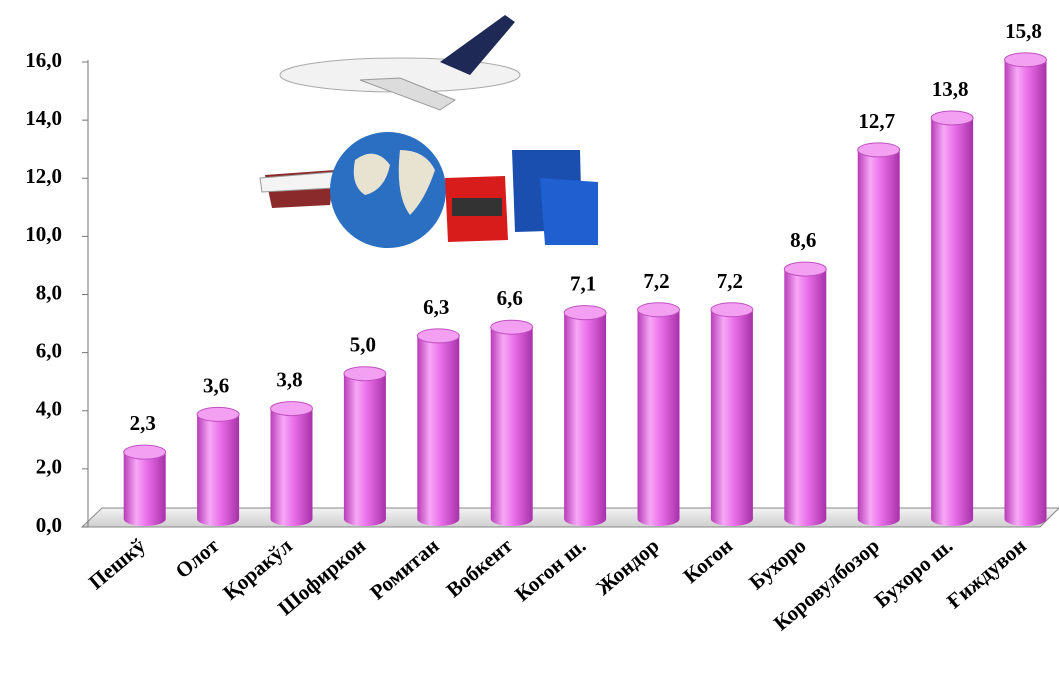 The height and width of the screenshot is (682, 1059). What do you see at coordinates (49, 467) in the screenshot?
I see `y-tick-label: 2,0` at bounding box center [49, 467].